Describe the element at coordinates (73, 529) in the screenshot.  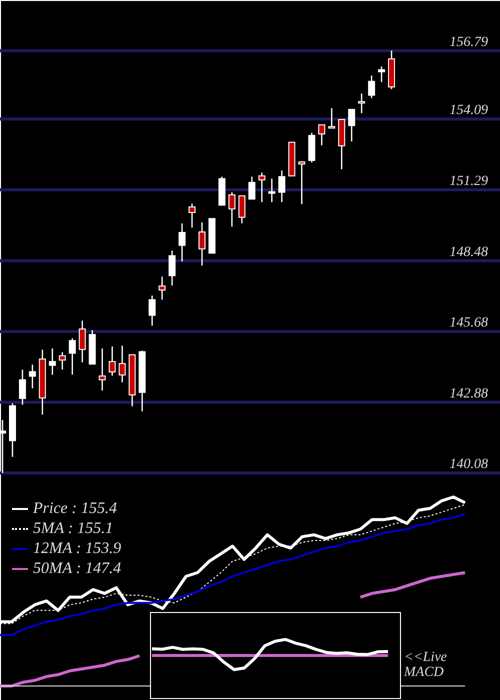
I see `legend-label: 5MA : 155.1` at that location.